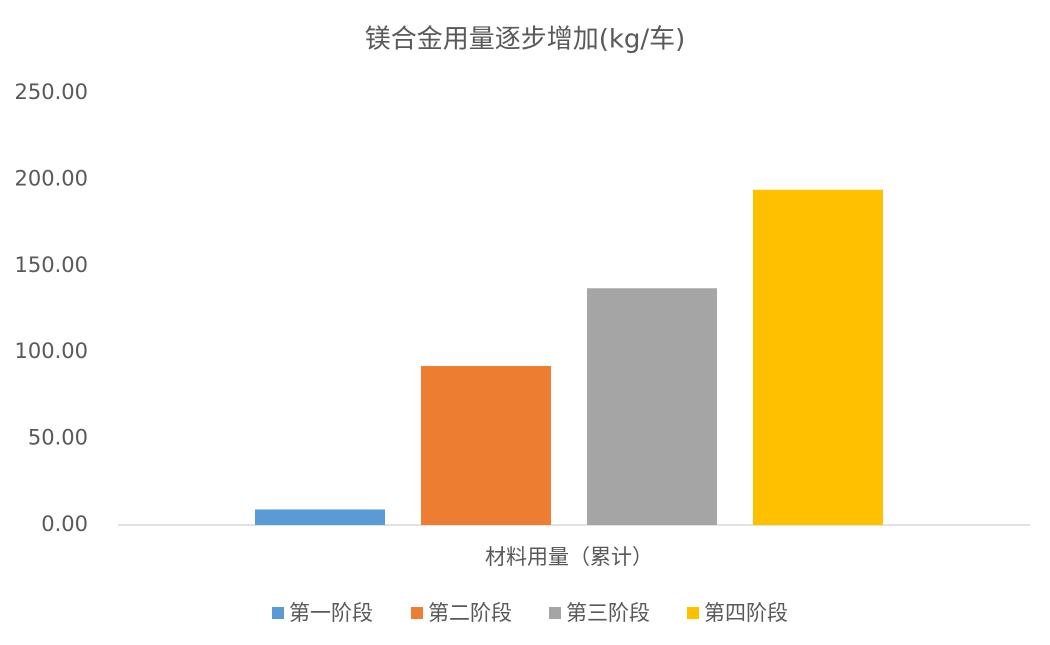  I want to click on y-tick-label: 0.00, so click(64, 524).